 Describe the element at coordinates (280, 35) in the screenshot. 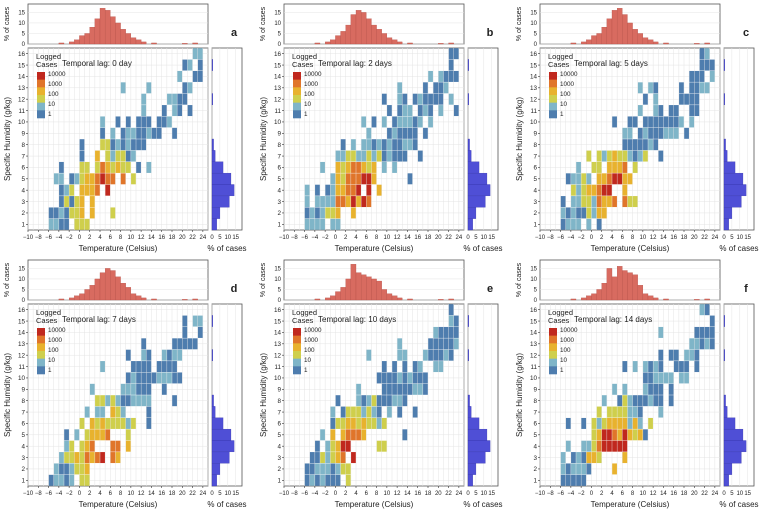

I see `top-hist-tick-label: 5` at that location.